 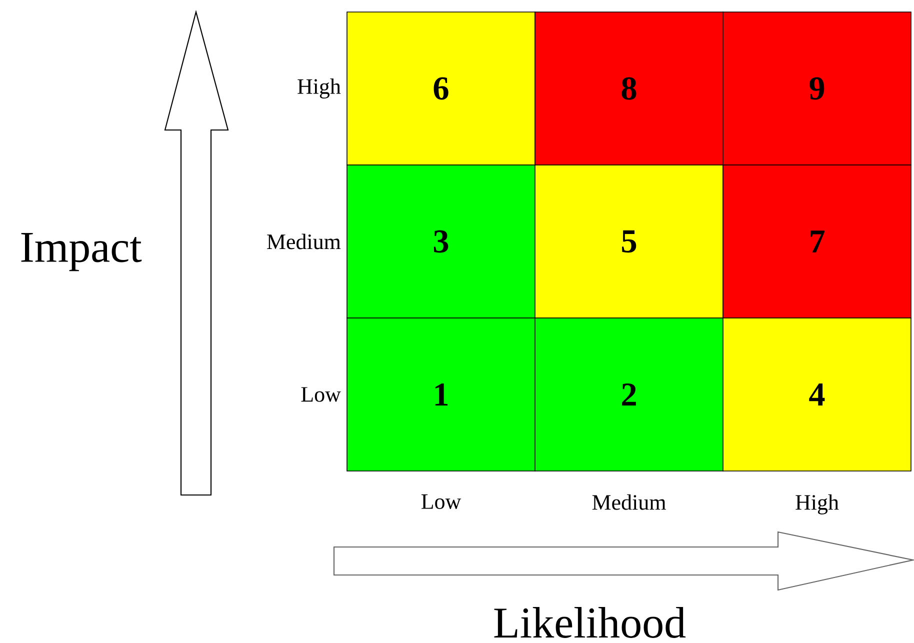 I want to click on y-tick-label: Low, so click(x=321, y=394).